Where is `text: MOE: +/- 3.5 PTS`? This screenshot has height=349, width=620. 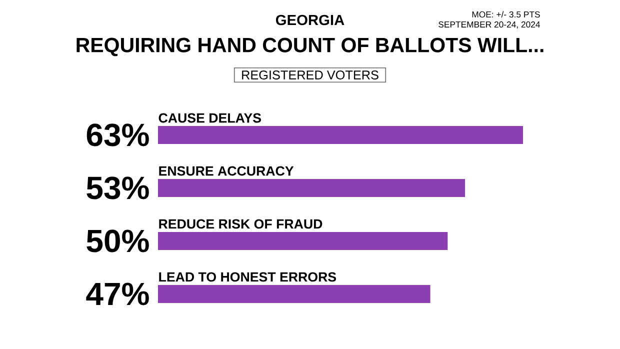
text: MOE: +/- 3.5 PTS is located at coordinates (506, 14).